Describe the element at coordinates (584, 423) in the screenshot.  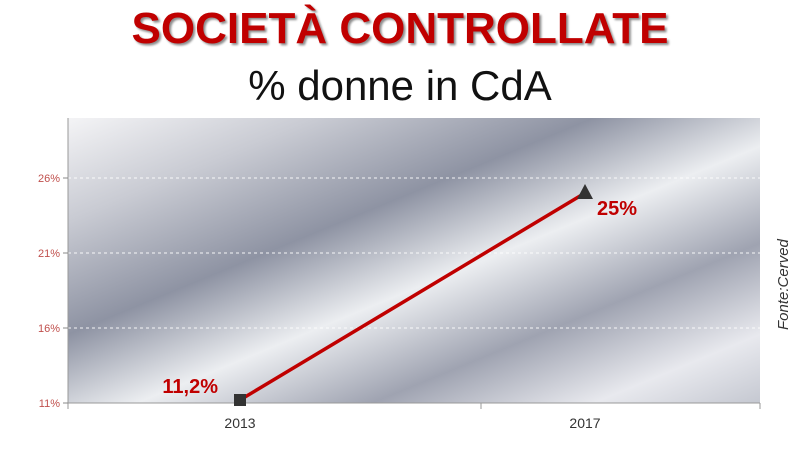
I see `x-tick-label: 2017` at that location.